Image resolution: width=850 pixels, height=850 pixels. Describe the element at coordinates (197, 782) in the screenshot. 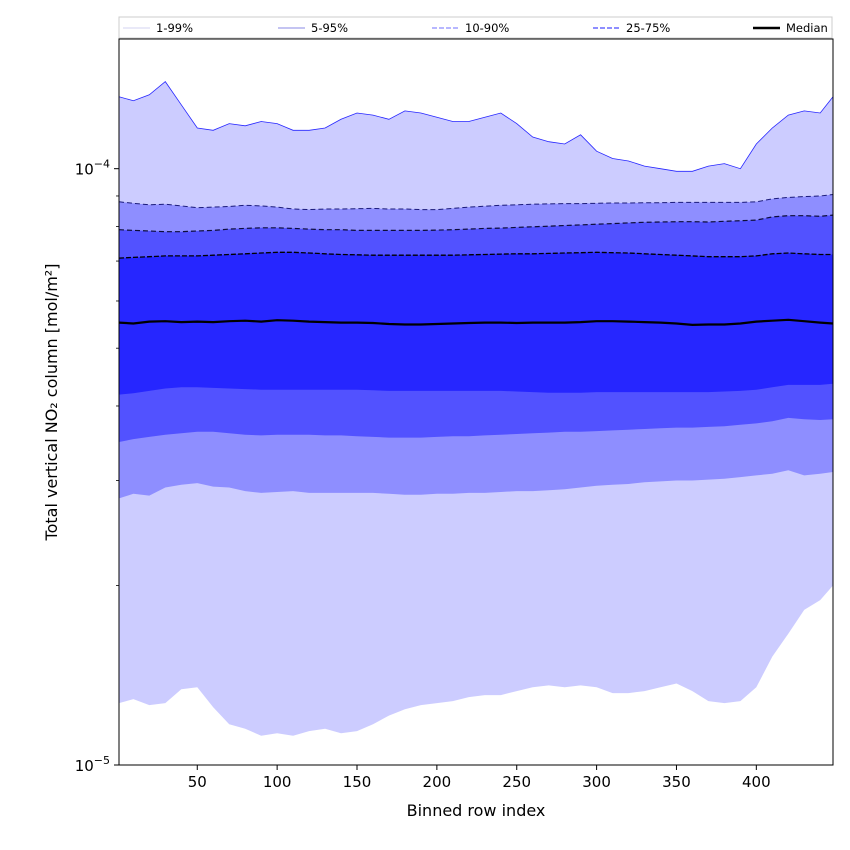

I see `x-tick-label: 50` at that location.